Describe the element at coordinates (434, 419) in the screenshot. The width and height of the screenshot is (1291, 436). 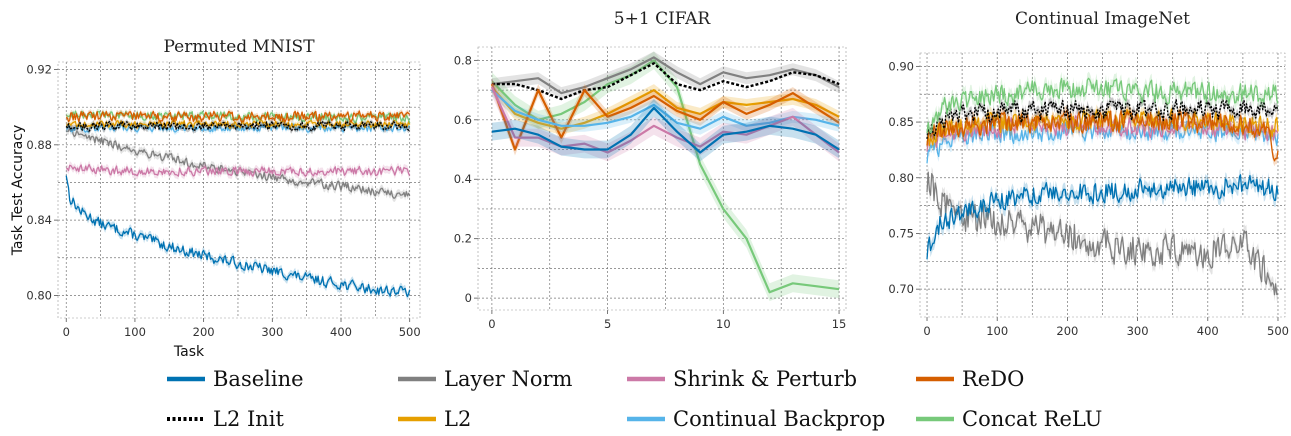
I see `legend-item-l2: L2` at that location.